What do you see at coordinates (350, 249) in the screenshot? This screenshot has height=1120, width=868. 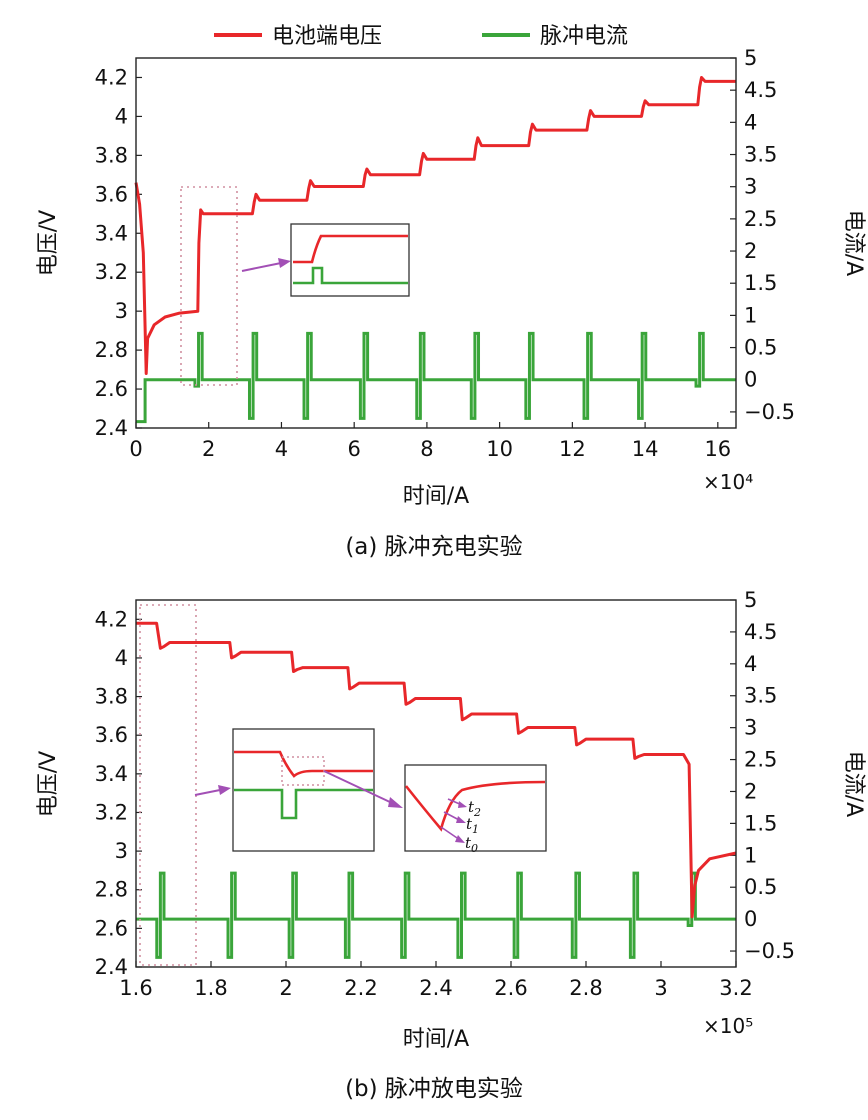 I see `chart-a-inset-voltage` at bounding box center [350, 249].